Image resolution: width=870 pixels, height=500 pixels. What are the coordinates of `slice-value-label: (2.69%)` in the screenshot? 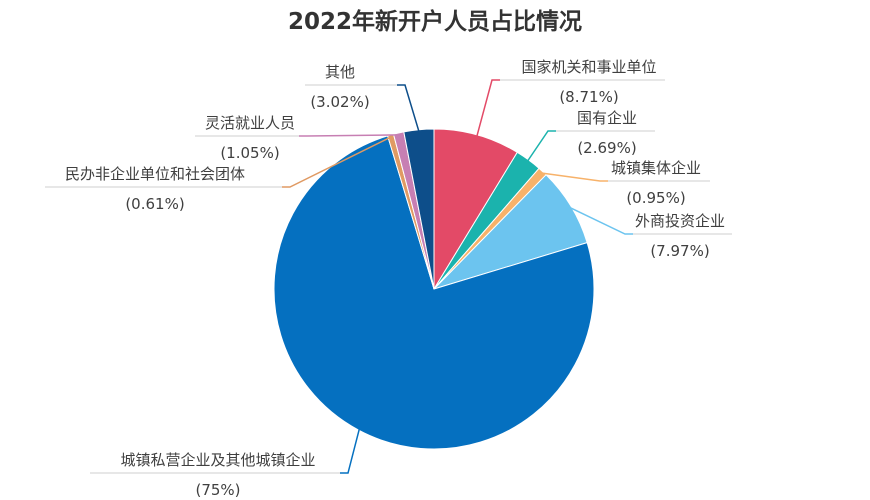 It's located at (606, 148).